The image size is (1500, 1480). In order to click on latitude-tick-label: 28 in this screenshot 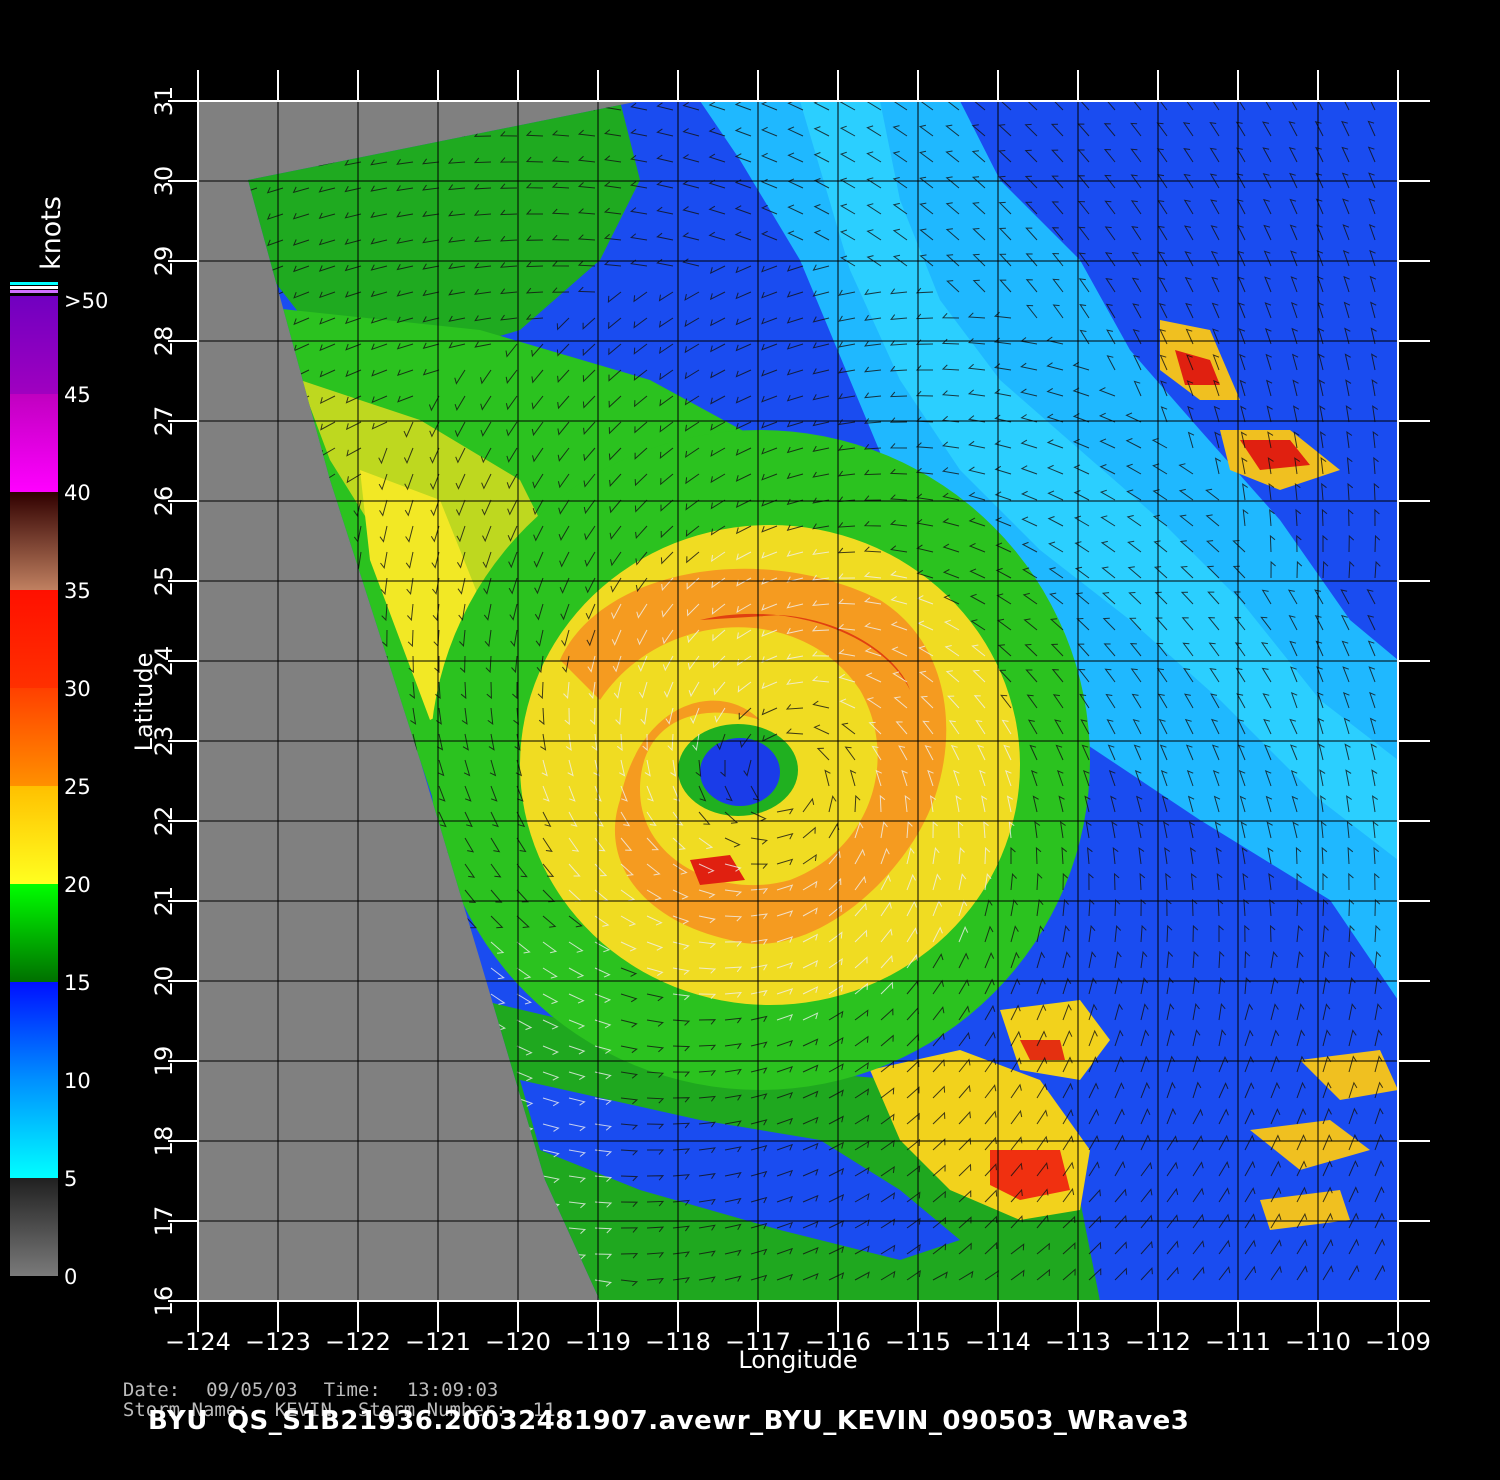, I will do `click(164, 341)`.